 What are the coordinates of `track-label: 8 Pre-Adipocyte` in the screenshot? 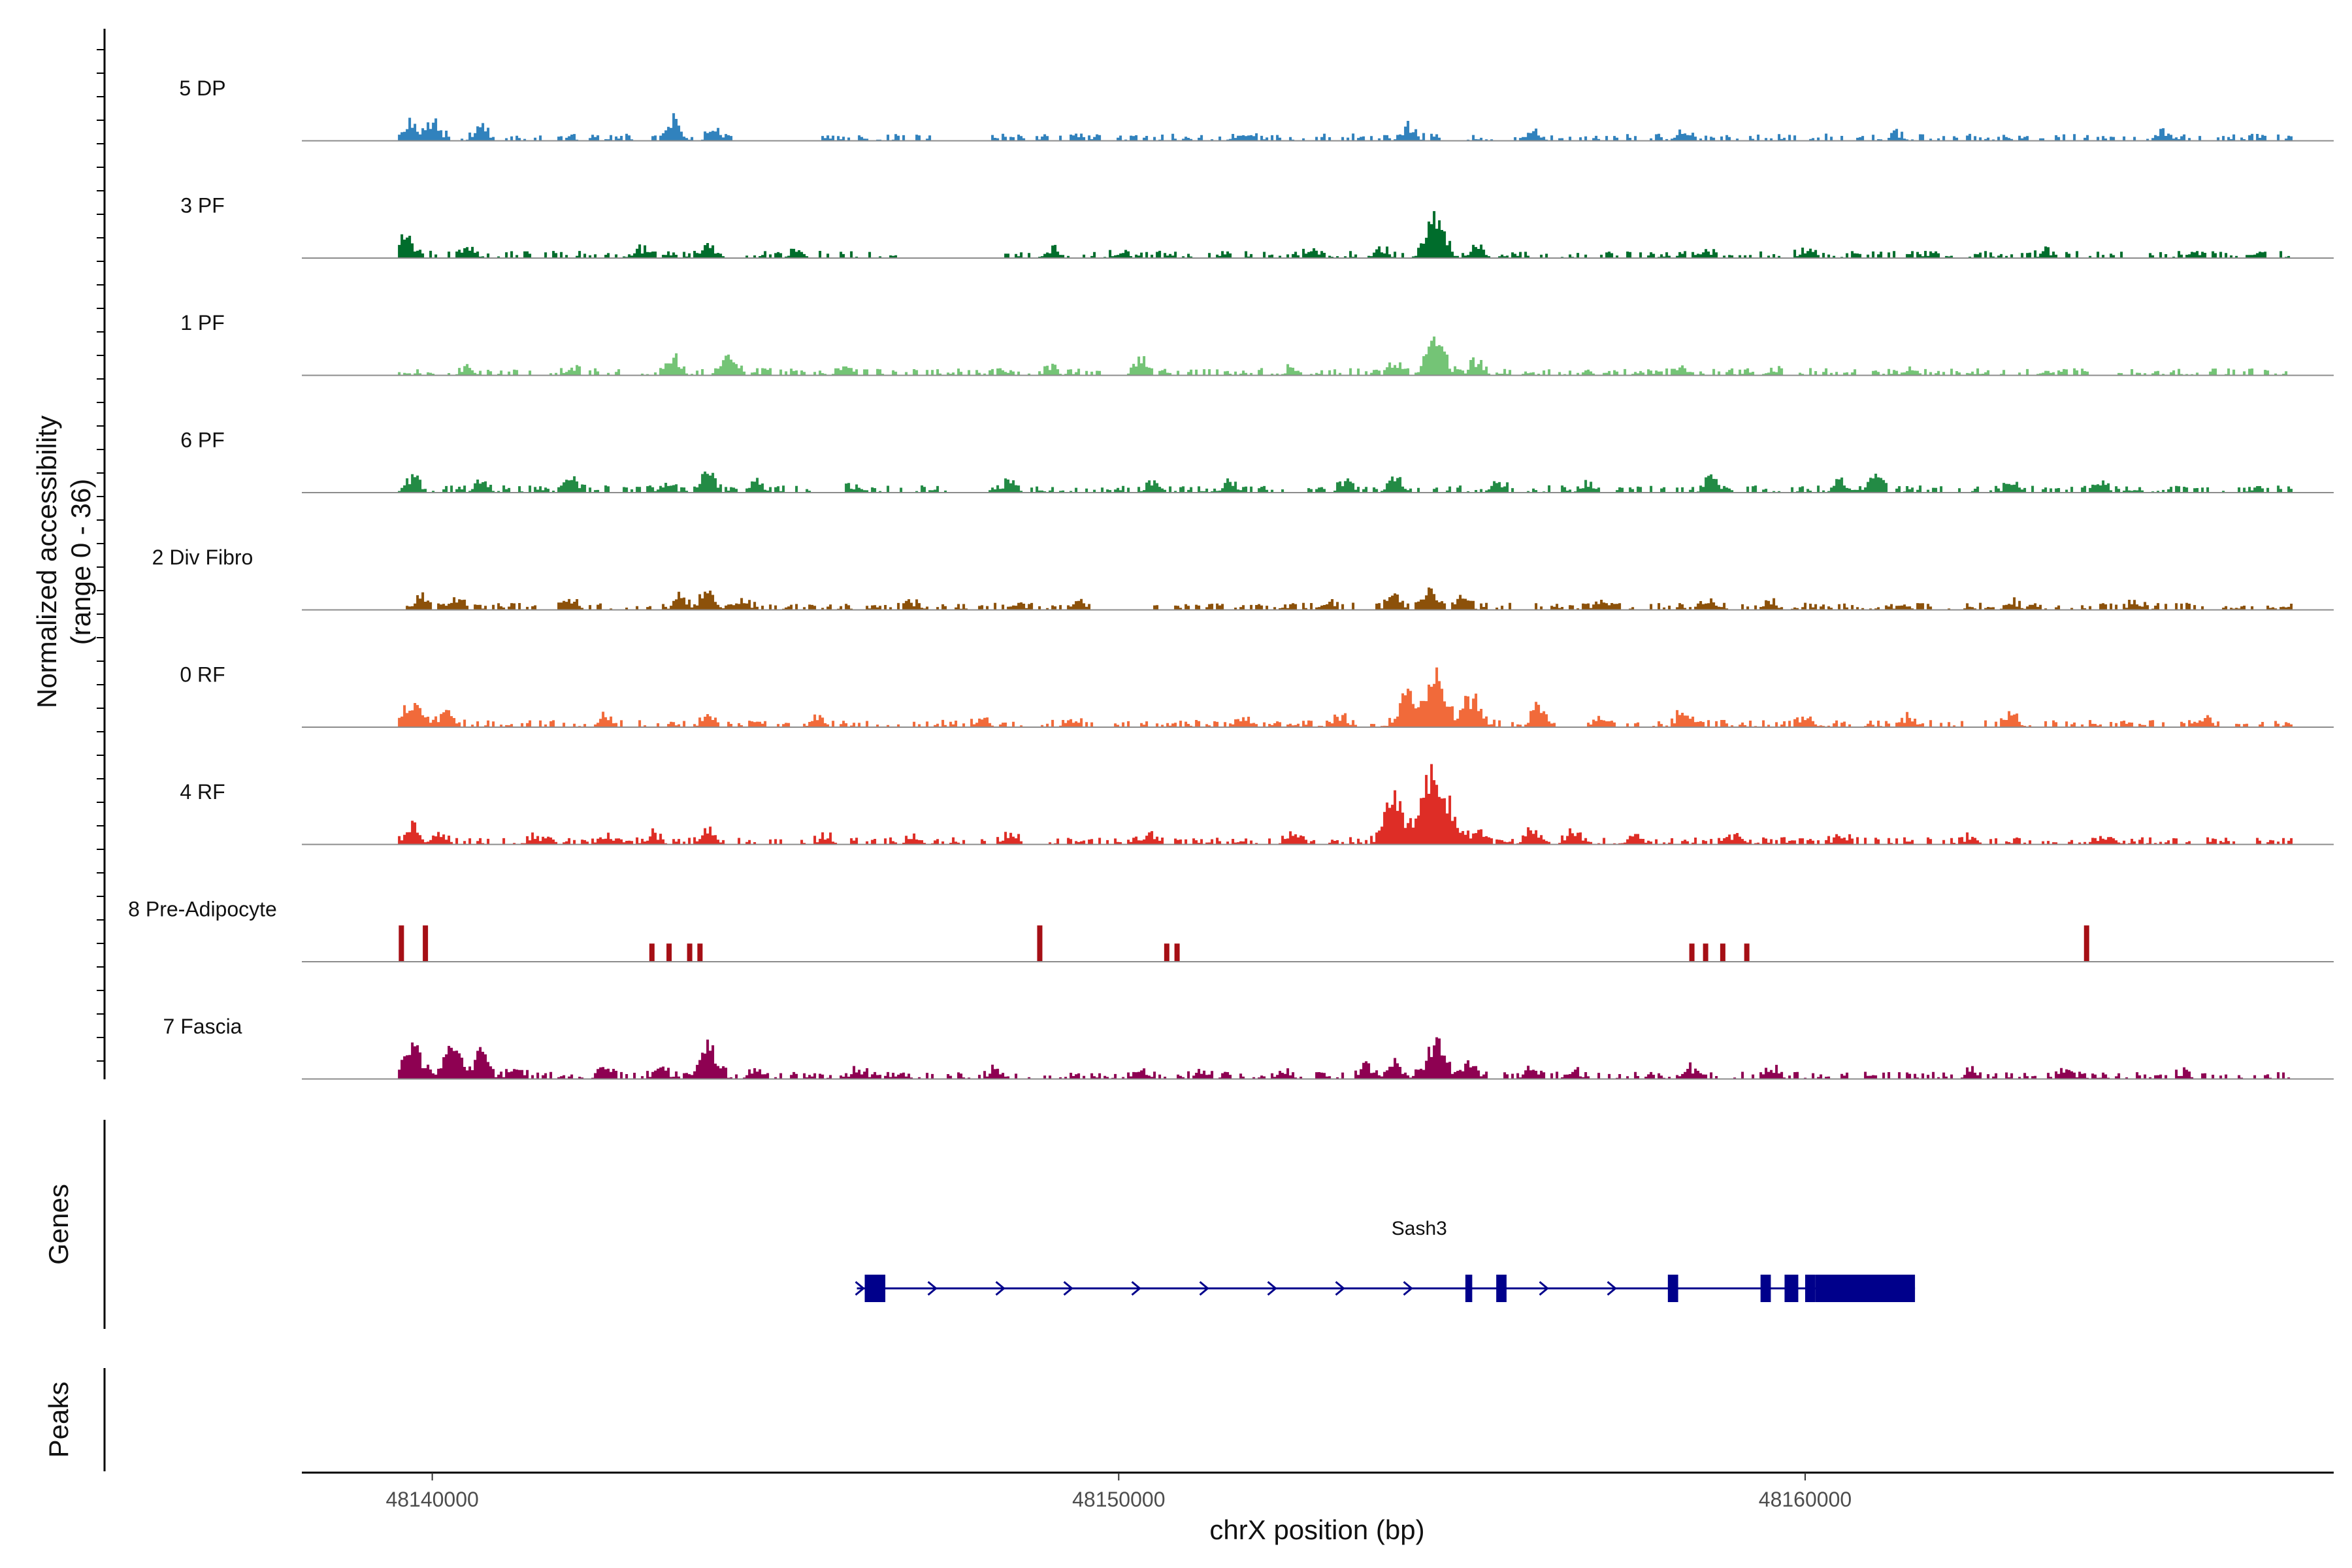 It's located at (202, 909).